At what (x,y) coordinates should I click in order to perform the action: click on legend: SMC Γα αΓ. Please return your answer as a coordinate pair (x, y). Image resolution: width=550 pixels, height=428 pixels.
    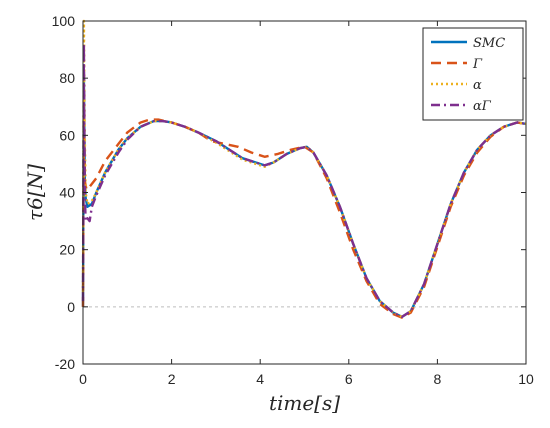
    Looking at the image, I should click on (473, 74).